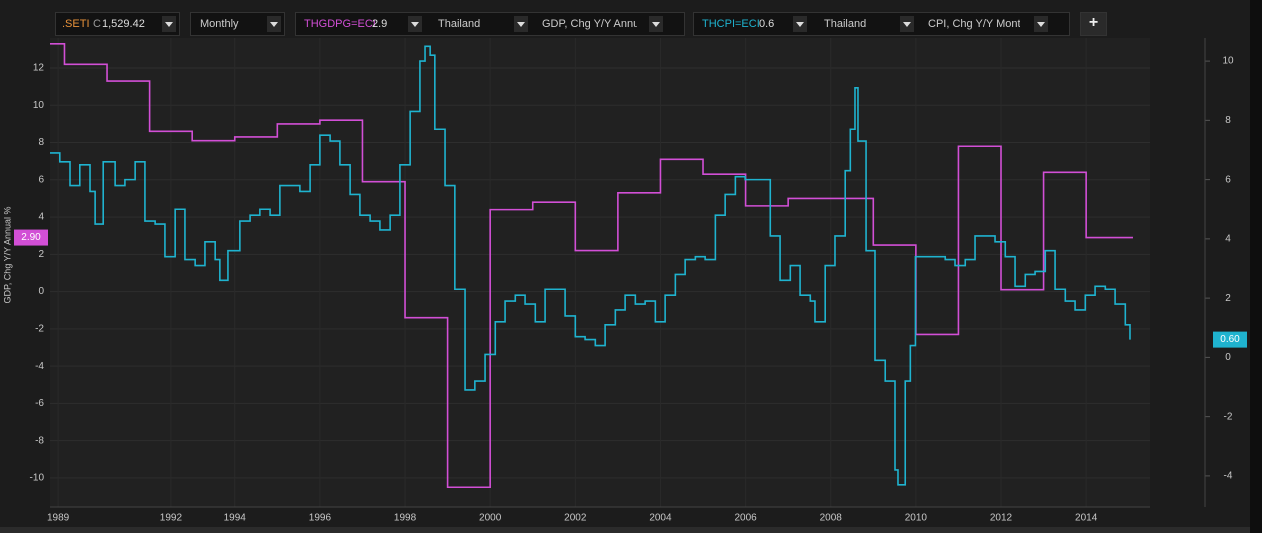  Describe the element at coordinates (37, 478) in the screenshot. I see `y-tick-label: -10` at that location.